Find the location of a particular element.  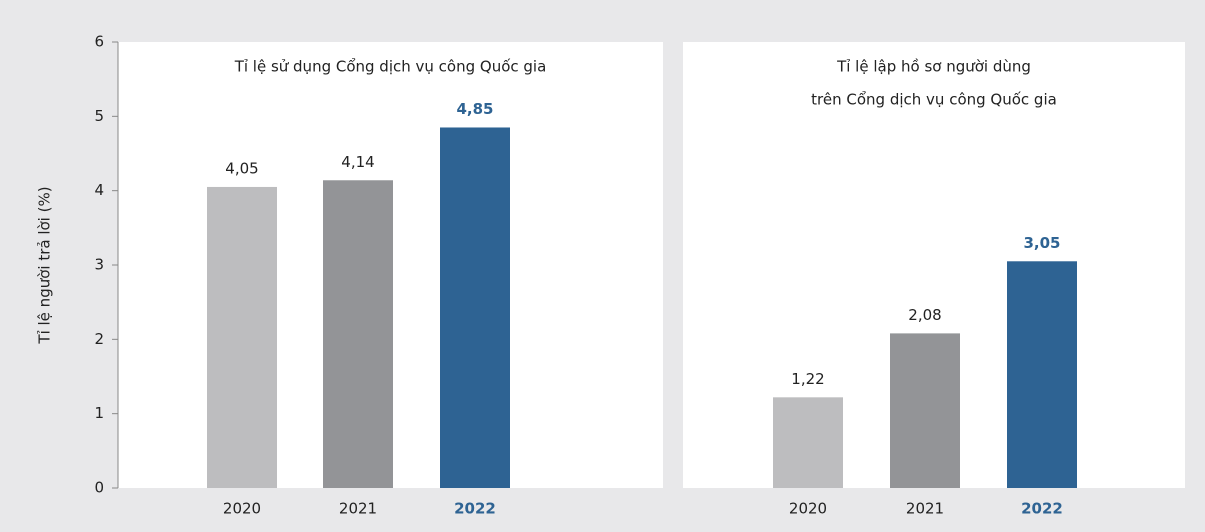

y-tick-label: 4 is located at coordinates (99, 190).